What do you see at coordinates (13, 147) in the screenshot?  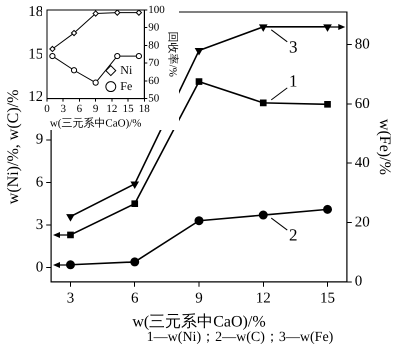 I see `y-axis-title: w(Ni)/%, w(C)/%` at bounding box center [13, 147].